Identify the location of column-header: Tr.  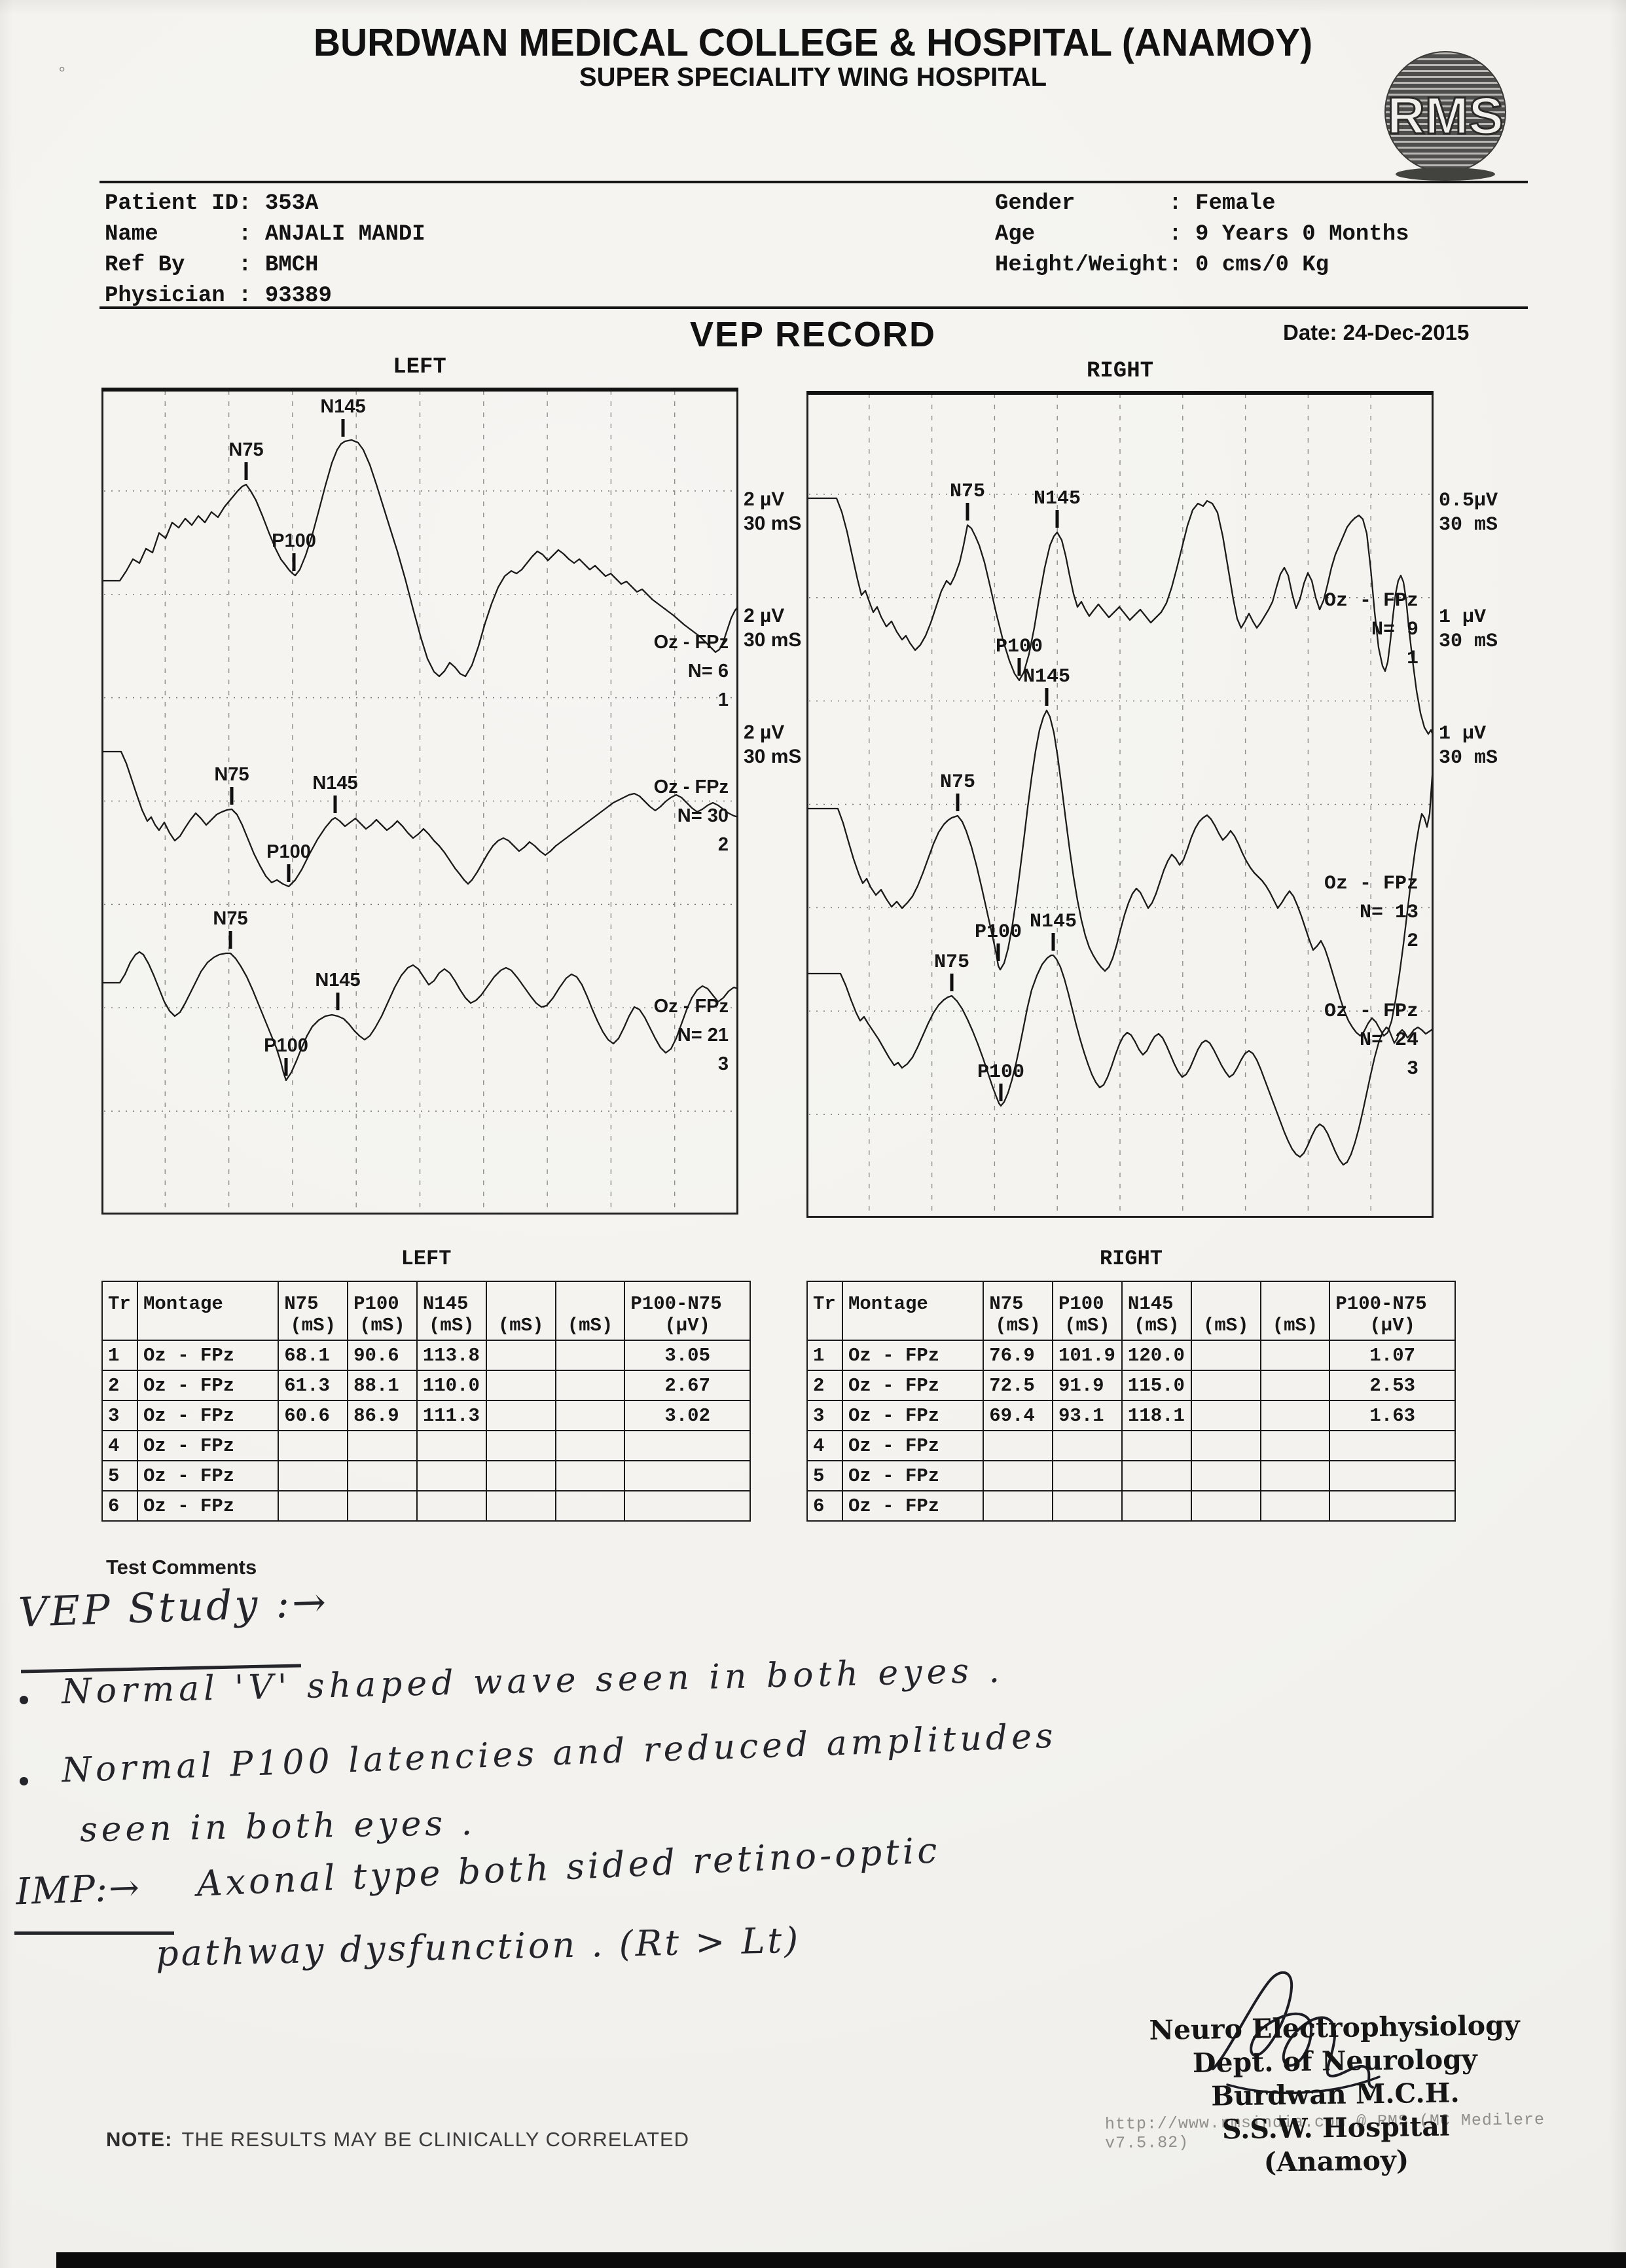
(119, 1298).